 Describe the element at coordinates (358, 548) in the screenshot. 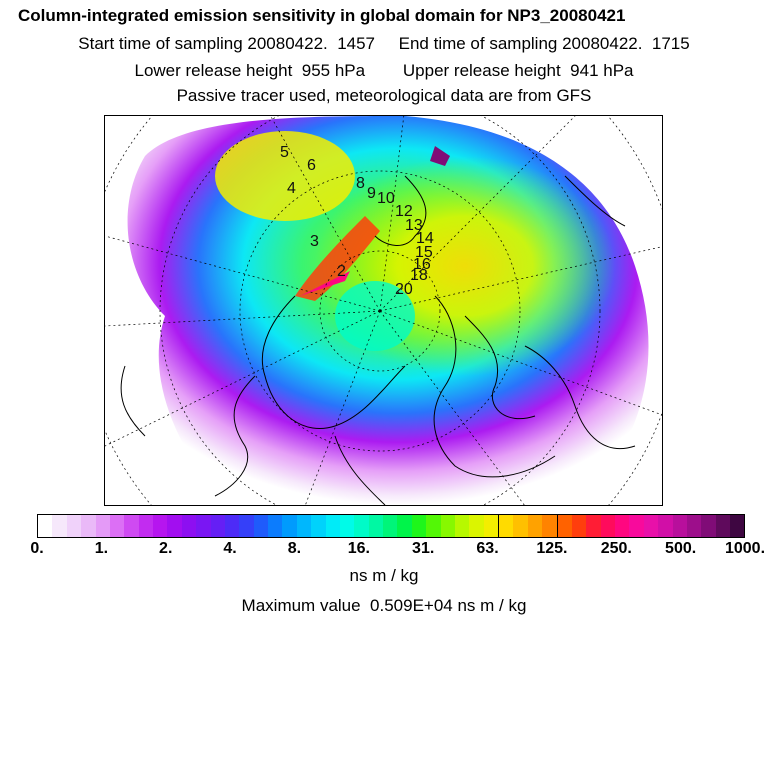

I see `colorbar-tick-label: 16.` at that location.